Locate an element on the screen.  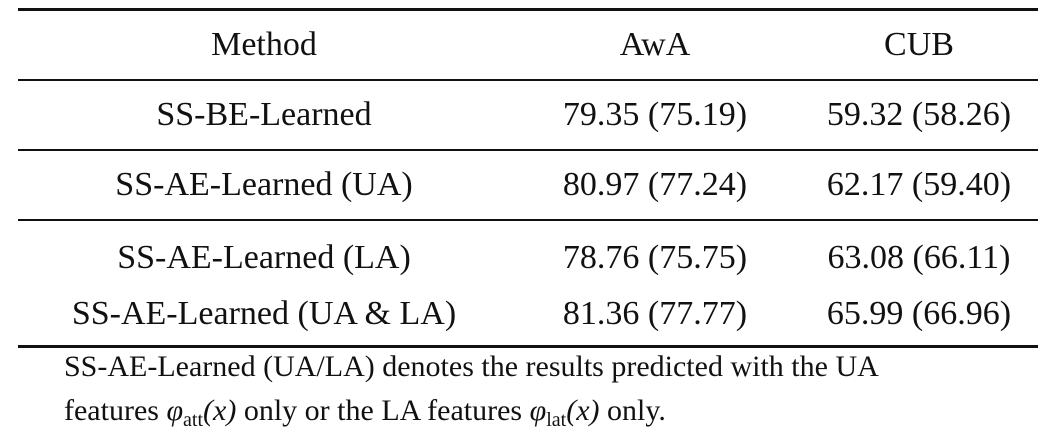
cell-method: SS-BE-Learned is located at coordinates (264, 114).